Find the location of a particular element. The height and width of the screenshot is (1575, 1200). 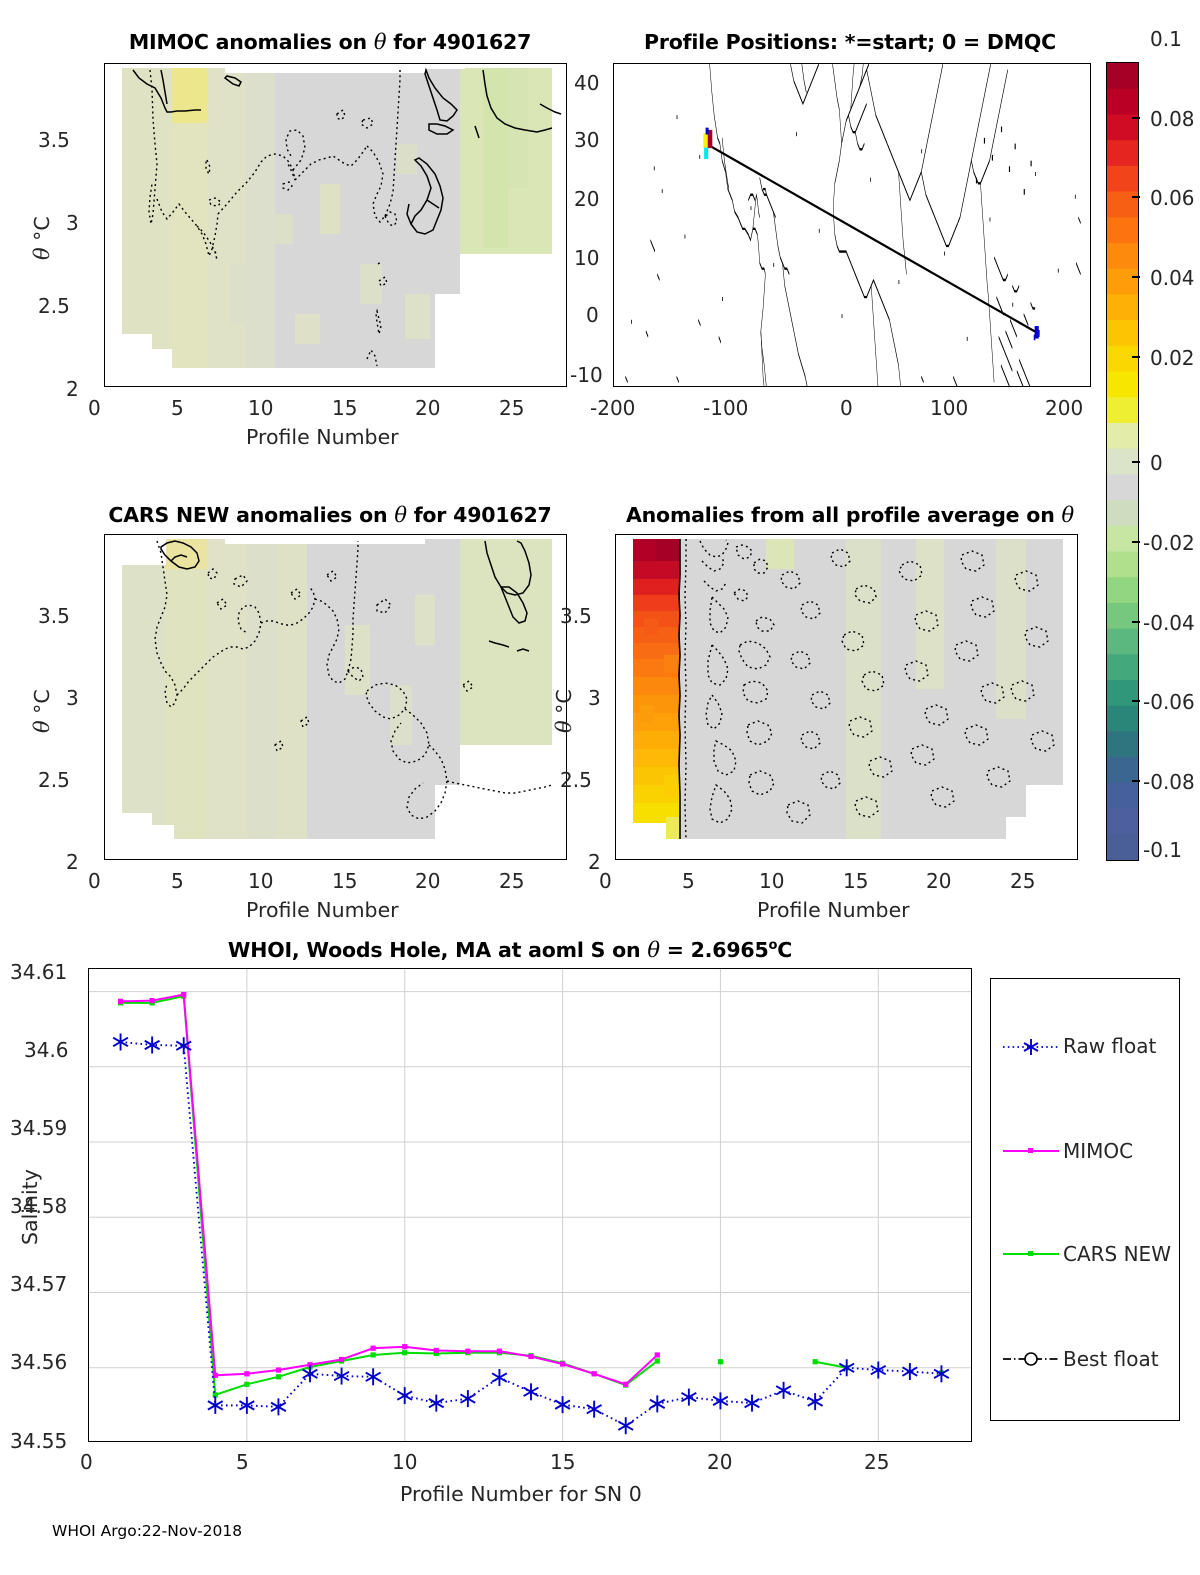

panel5-title-pre: WHOI, Woods Hole, MA at aoml S on is located at coordinates (437, 950).